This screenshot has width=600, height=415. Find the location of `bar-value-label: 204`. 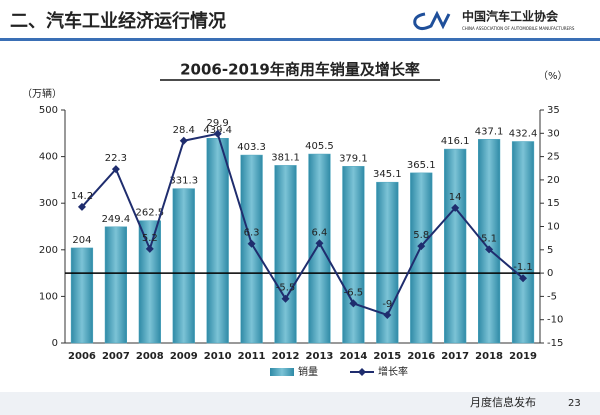

bar-value-label: 204 is located at coordinates (81, 240).